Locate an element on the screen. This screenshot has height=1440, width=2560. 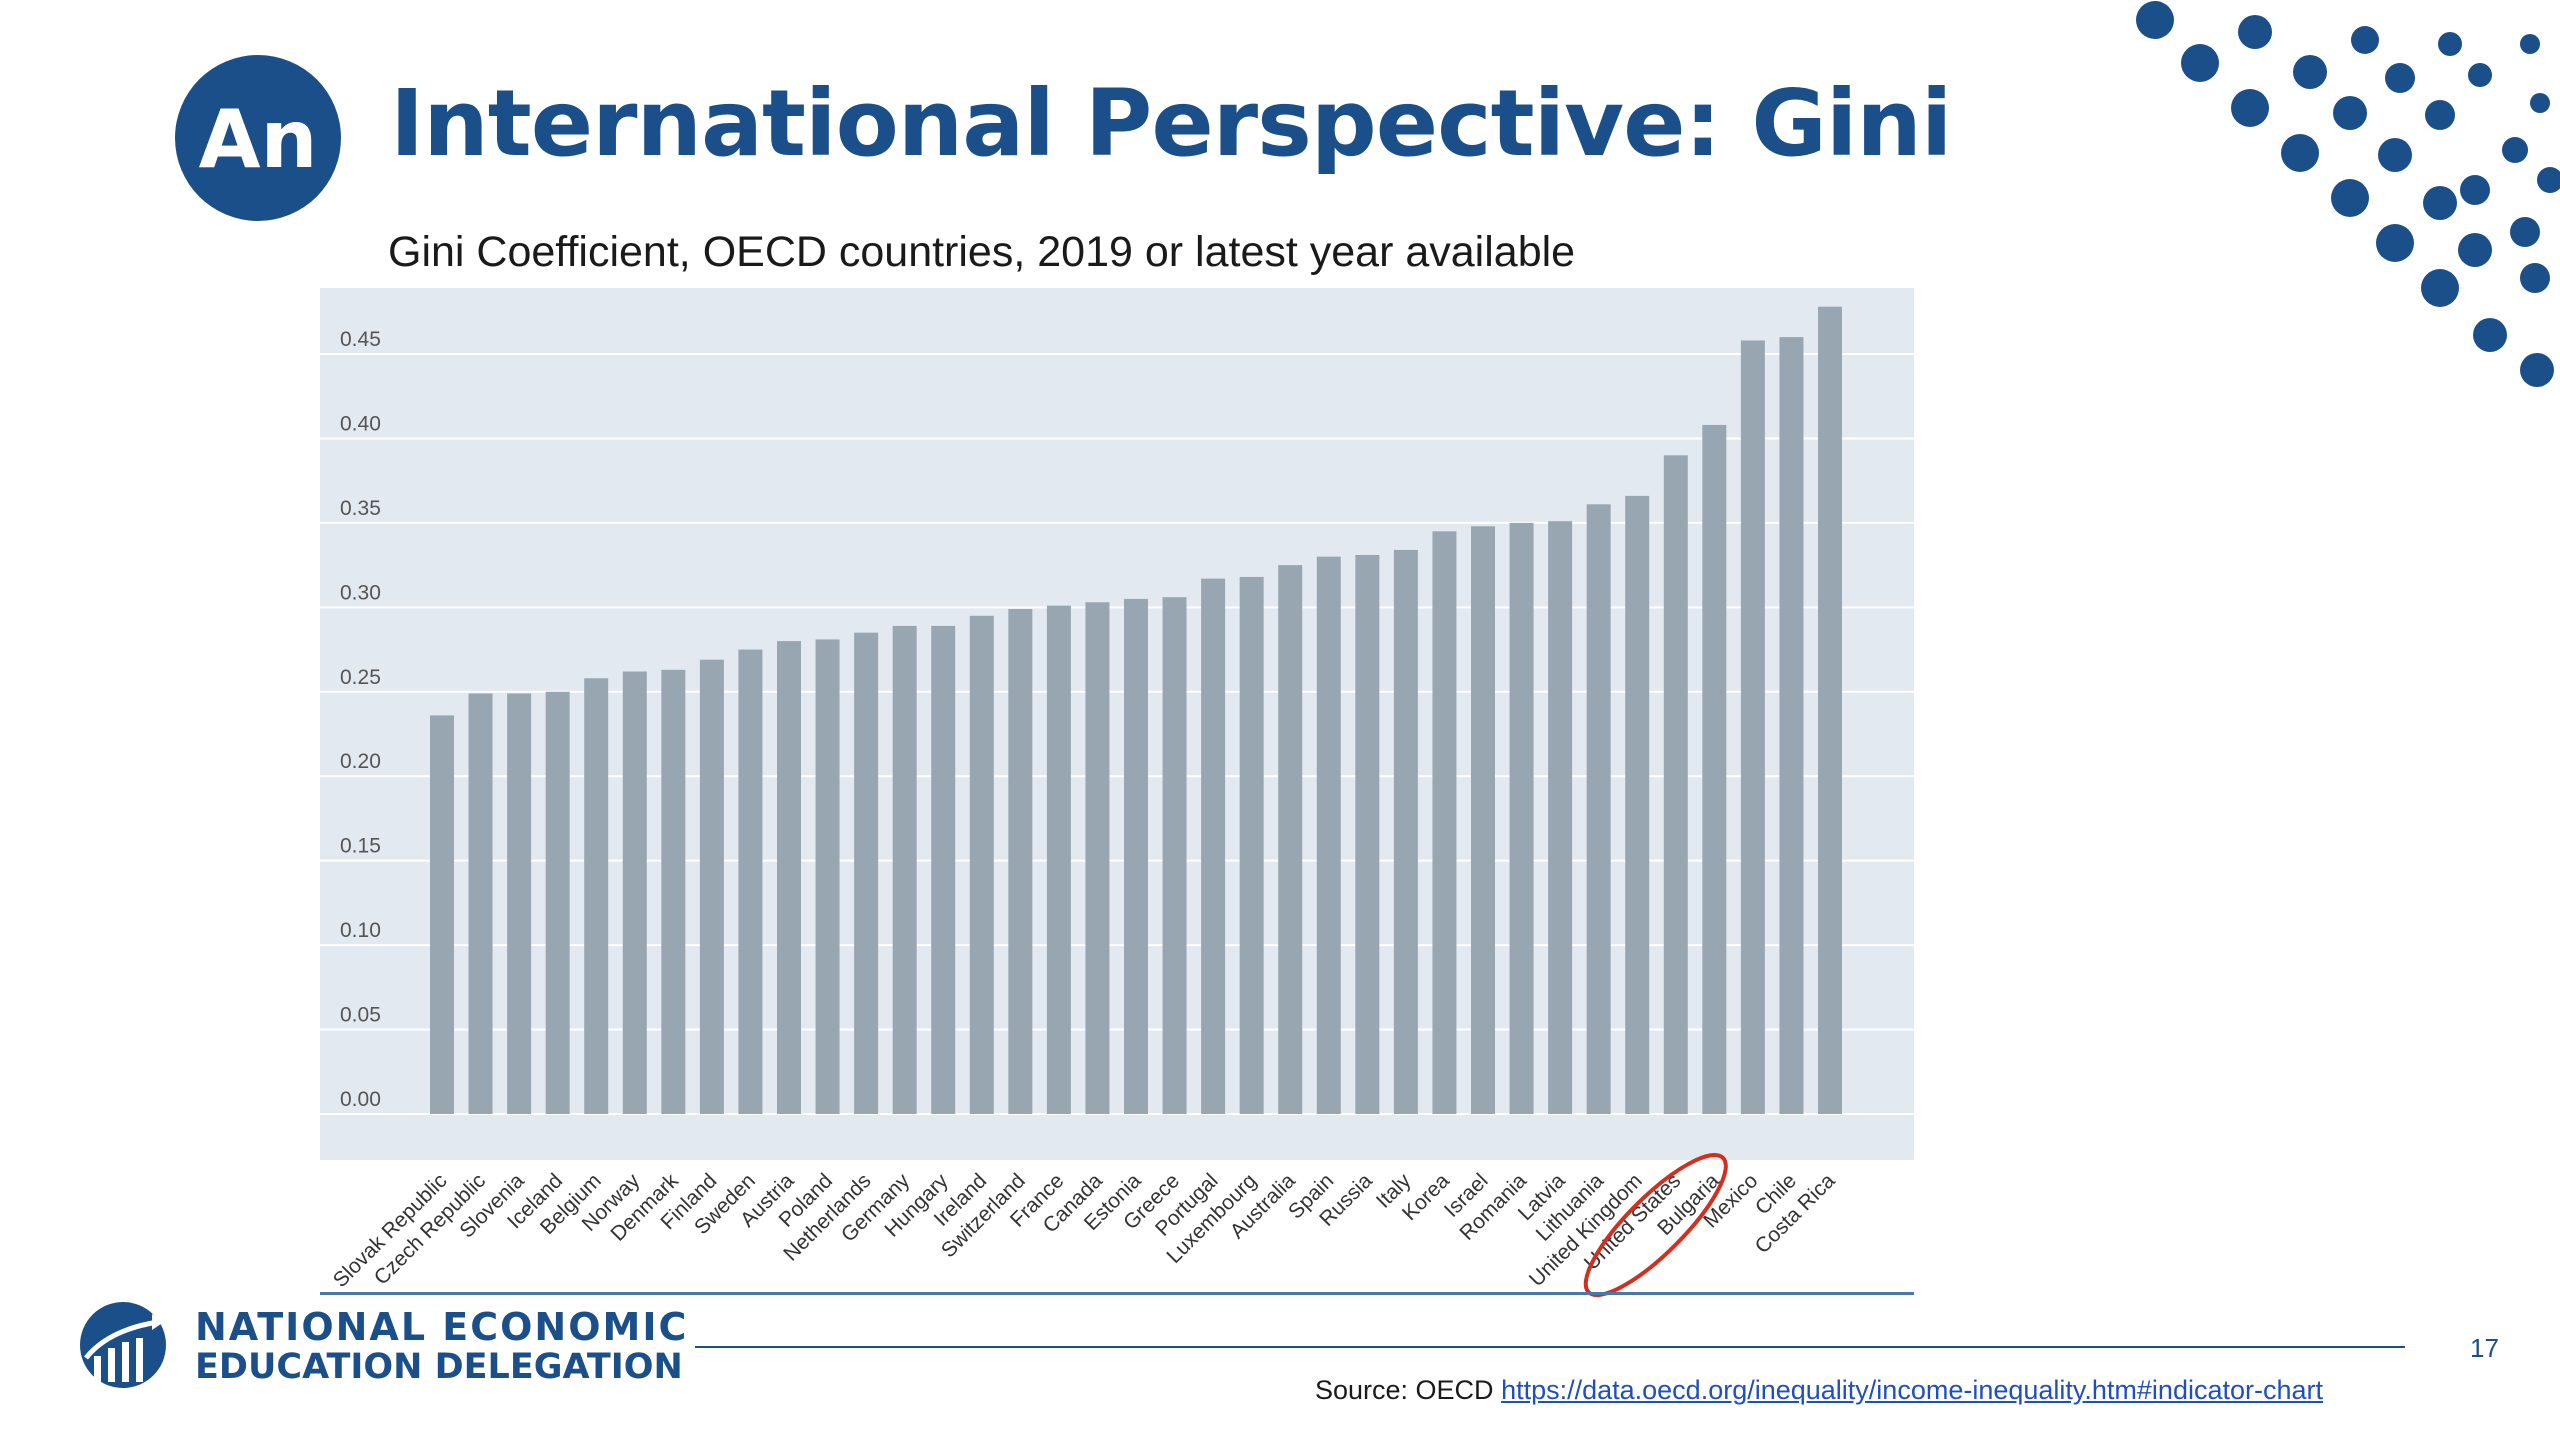
org-name-line1: NATIONAL ECONOMIC is located at coordinates (442, 1327).